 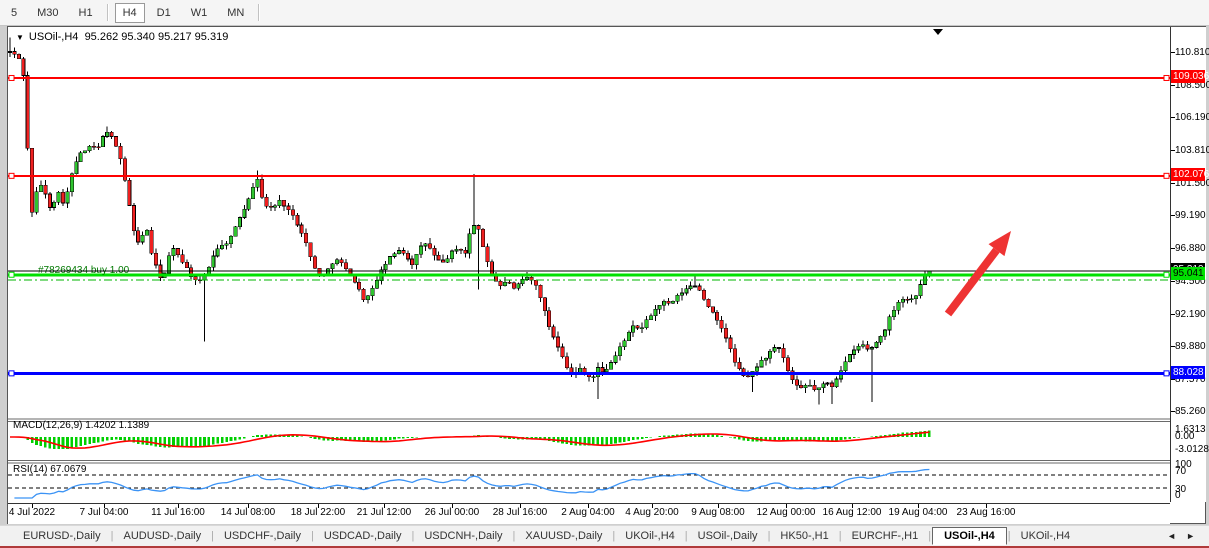 What do you see at coordinates (786, 512) in the screenshot?
I see `time-axis-label: 12 Aug 00:00` at bounding box center [786, 512].